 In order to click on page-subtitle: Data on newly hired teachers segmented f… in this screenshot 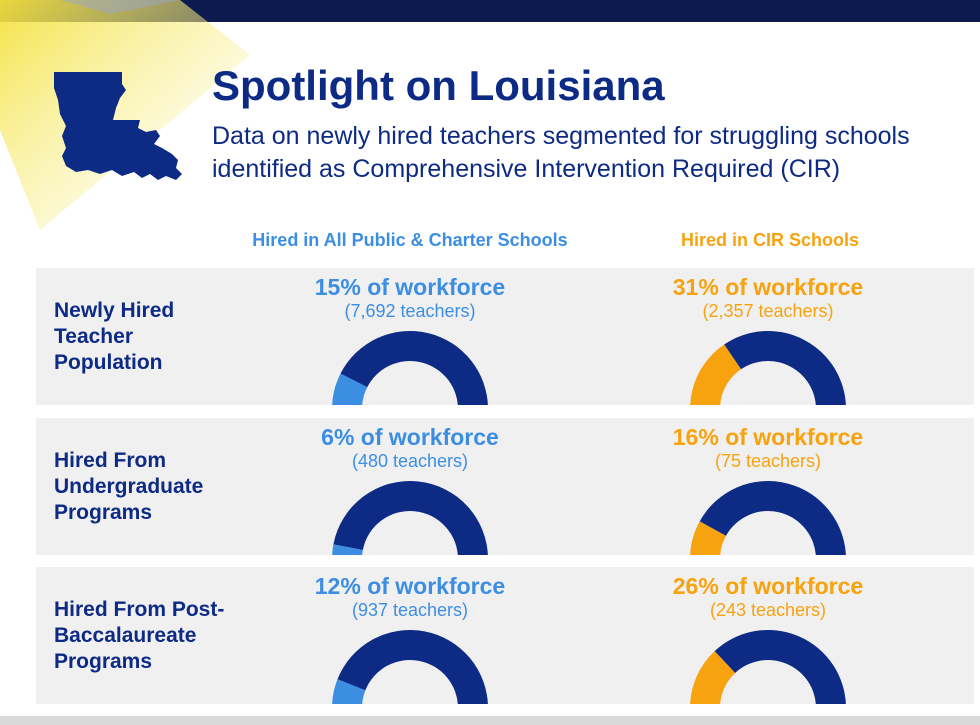, I will do `click(561, 152)`.